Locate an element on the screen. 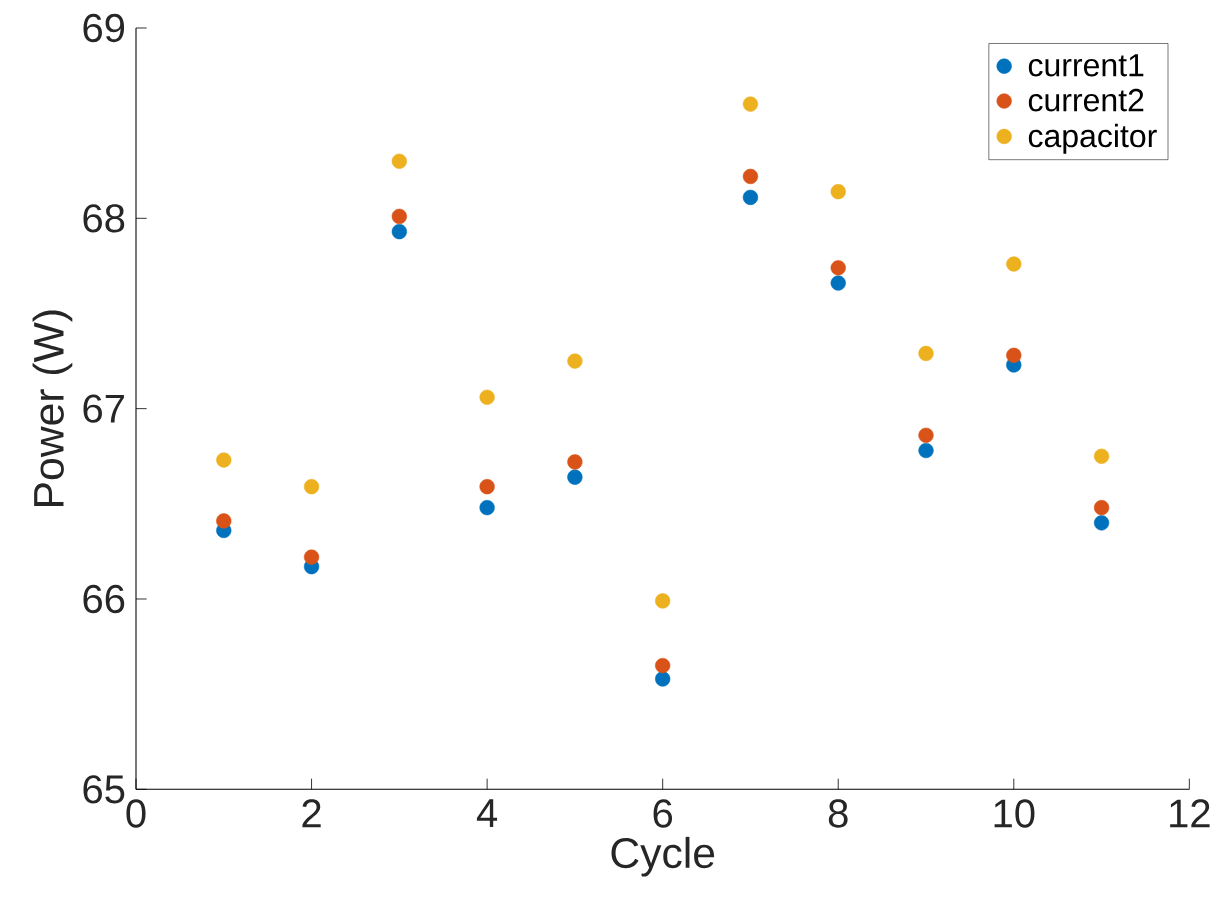  x-tick-label: 6 is located at coordinates (663, 813).